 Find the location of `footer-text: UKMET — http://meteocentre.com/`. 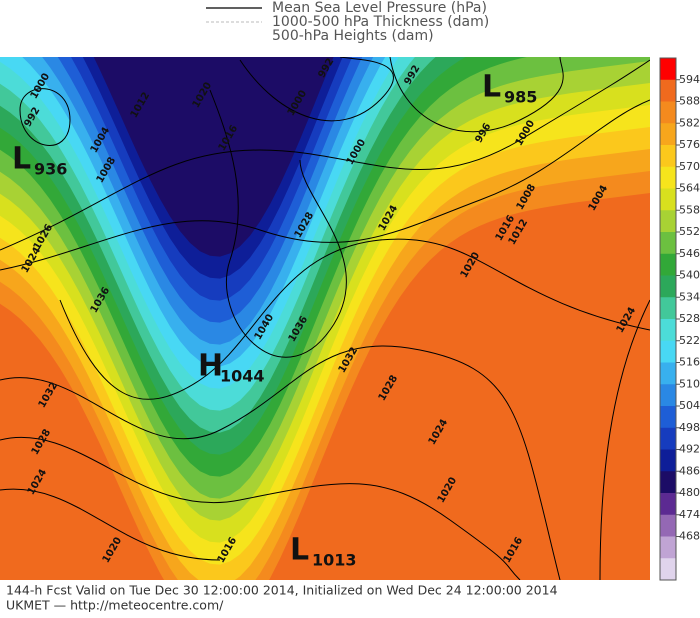

footer-text: UKMET — http://meteocentre.com/ is located at coordinates (115, 605).